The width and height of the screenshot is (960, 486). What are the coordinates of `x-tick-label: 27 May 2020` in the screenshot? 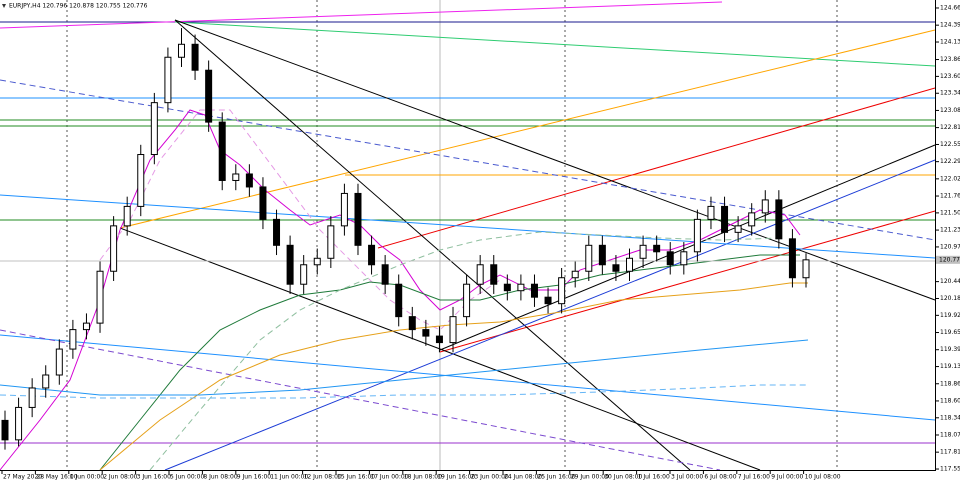 It's located at (22, 477).